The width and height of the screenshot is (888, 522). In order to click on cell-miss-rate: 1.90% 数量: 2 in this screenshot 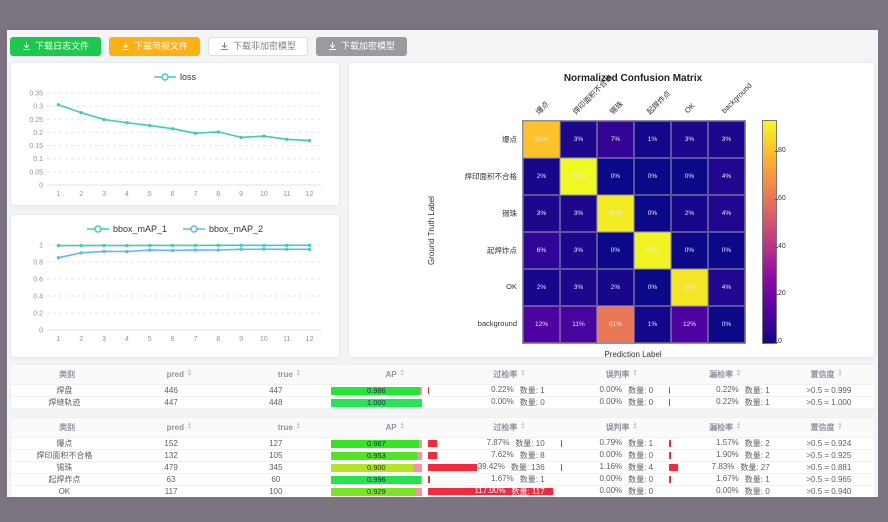, I will do `click(725, 455)`.